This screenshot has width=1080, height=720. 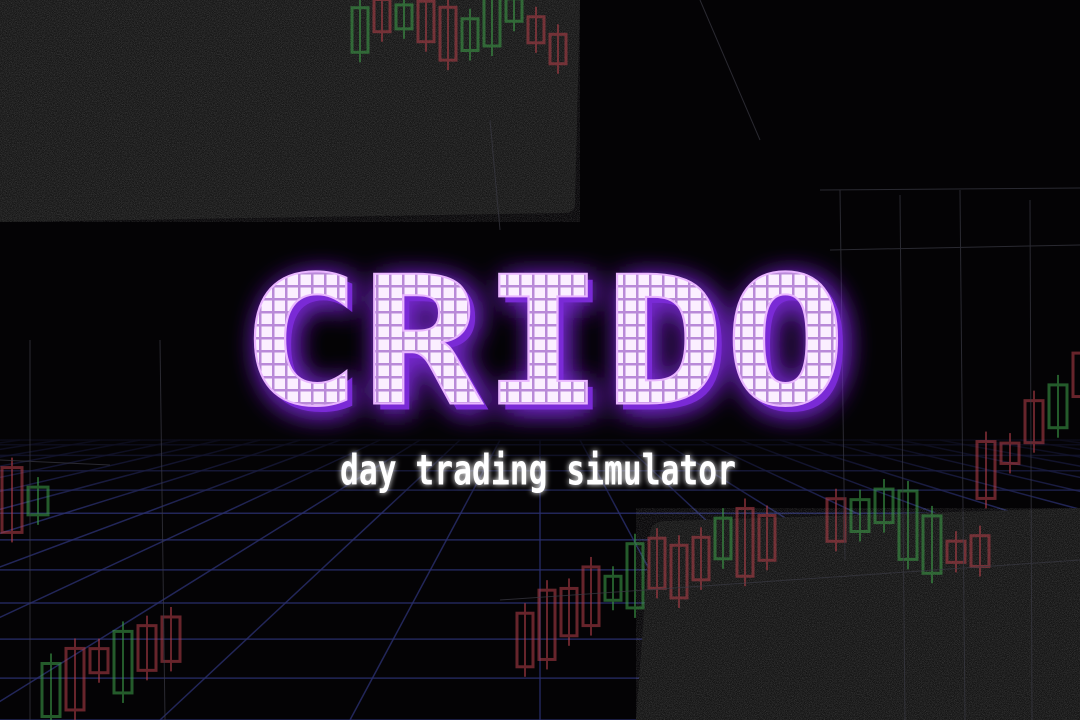 I want to click on subtitle: day trading simulator, so click(x=538, y=470).